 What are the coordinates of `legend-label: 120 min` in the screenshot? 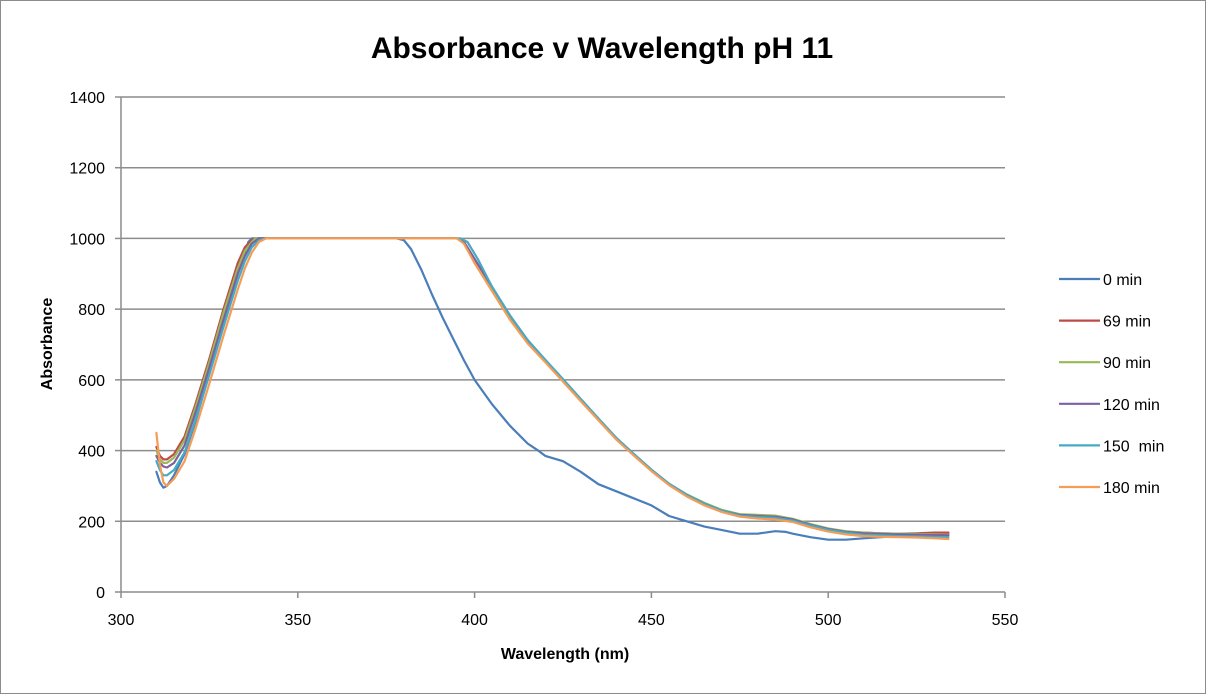 It's located at (1131, 405).